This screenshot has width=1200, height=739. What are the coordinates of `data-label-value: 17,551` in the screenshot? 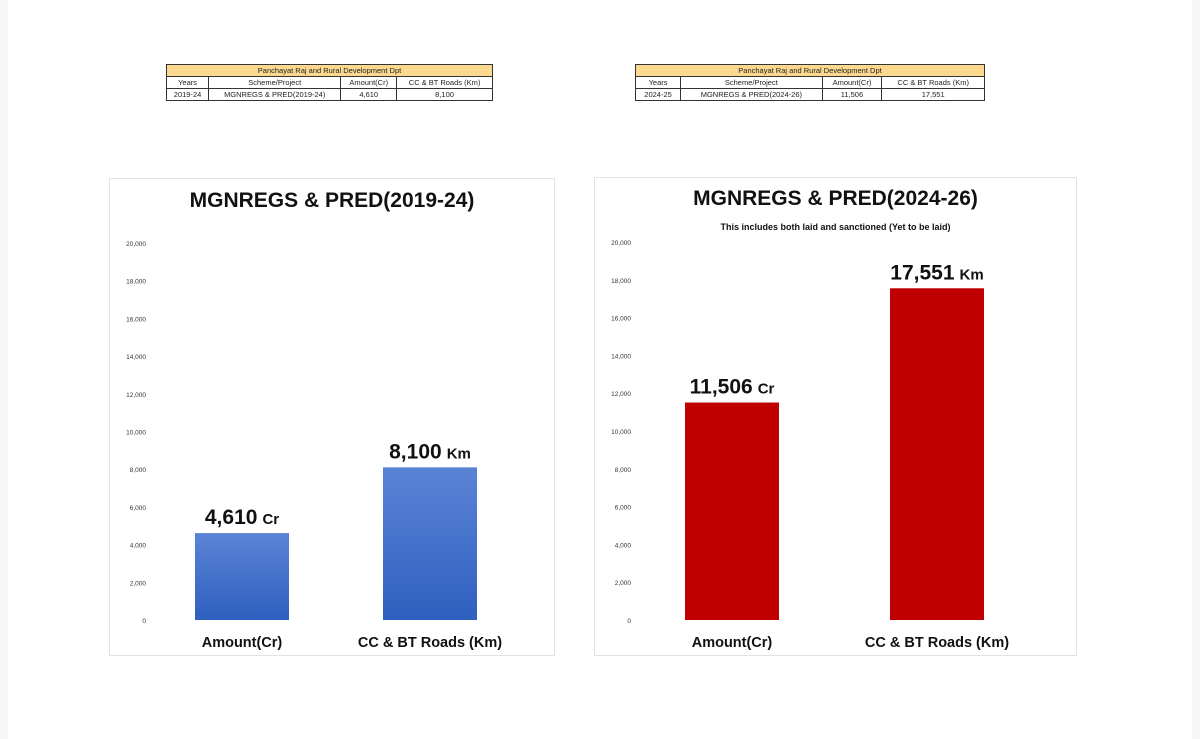 It's located at (922, 272).